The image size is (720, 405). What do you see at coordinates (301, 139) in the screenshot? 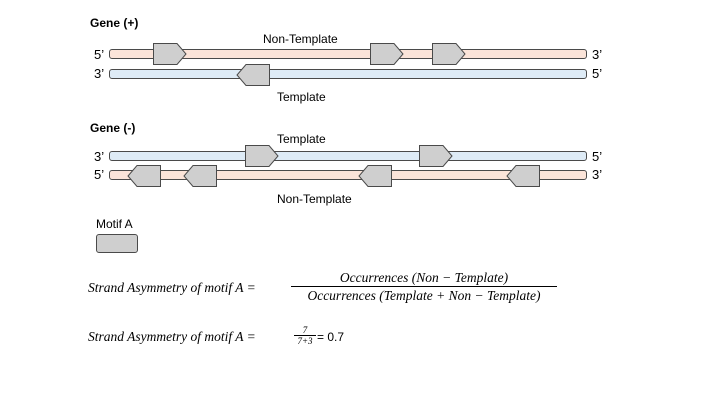
I see `gene-minus-template-label: Template` at bounding box center [301, 139].